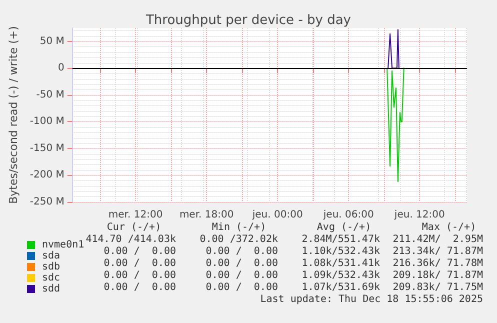 Image resolution: width=497 pixels, height=323 pixels. Describe the element at coordinates (50, 94) in the screenshot. I see `y-tick-label: -50 M` at that location.